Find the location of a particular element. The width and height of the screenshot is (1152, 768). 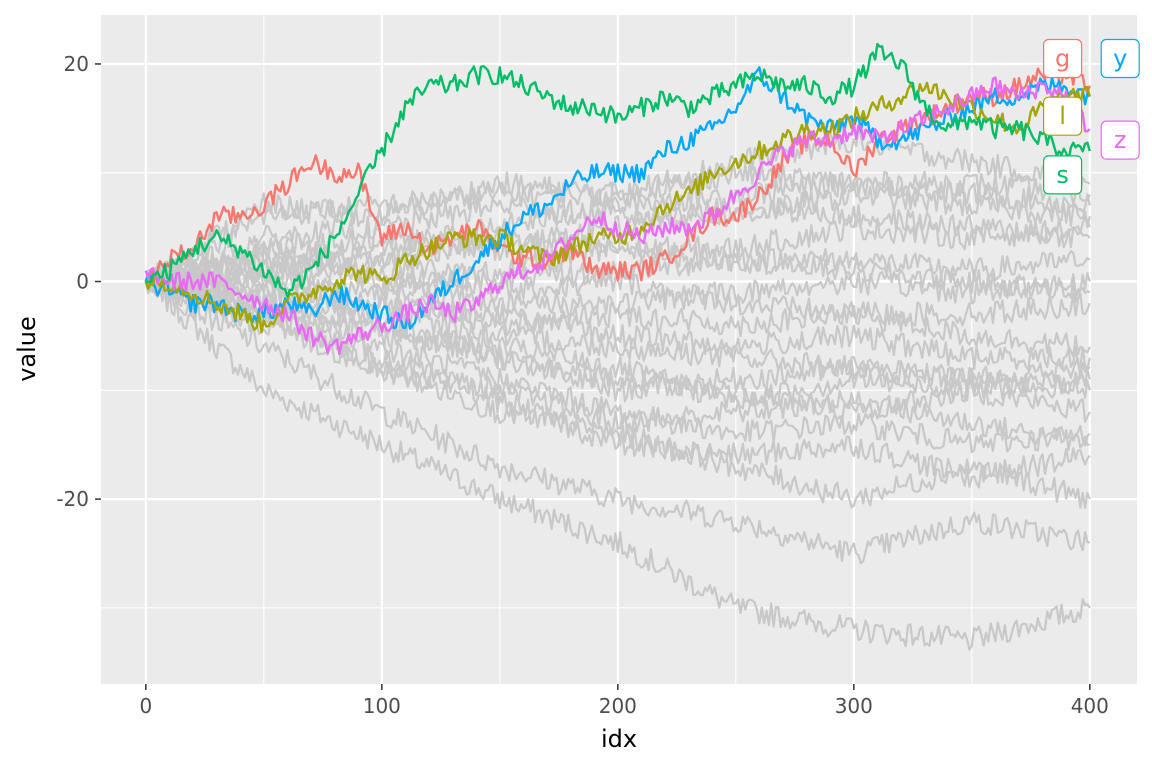

series-label-g: g is located at coordinates (1063, 58).